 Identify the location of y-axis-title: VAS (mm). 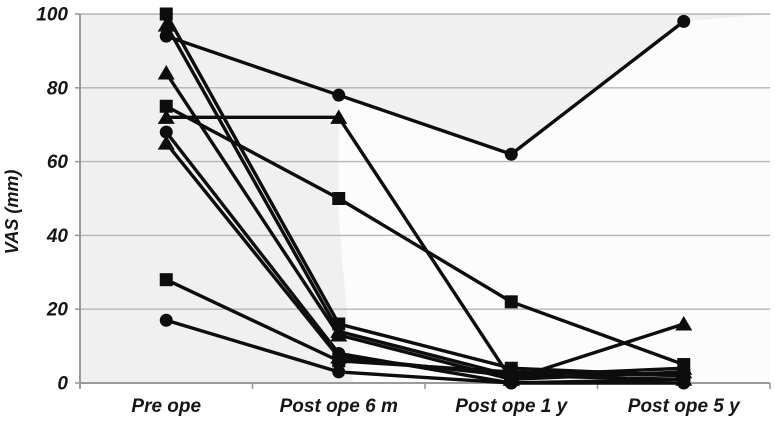
(12, 212).